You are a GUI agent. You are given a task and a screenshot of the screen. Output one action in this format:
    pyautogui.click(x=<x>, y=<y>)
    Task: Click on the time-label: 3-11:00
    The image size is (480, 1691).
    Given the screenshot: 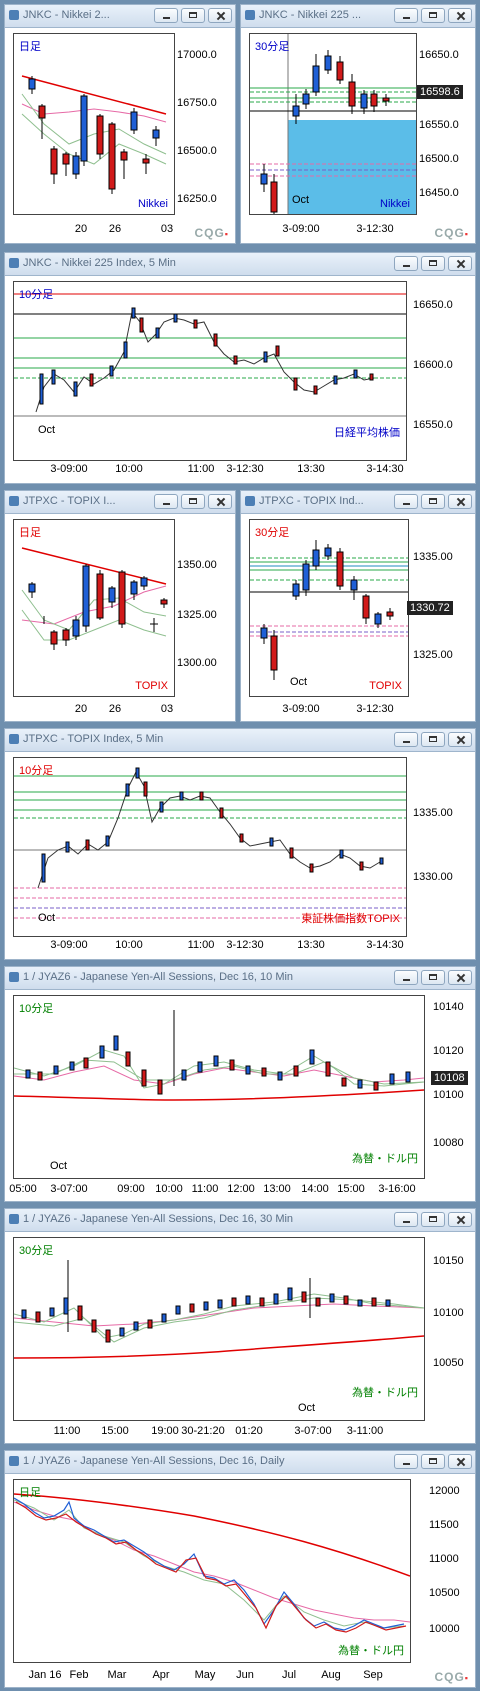 What is the action you would take?
    pyautogui.click(x=365, y=1431)
    